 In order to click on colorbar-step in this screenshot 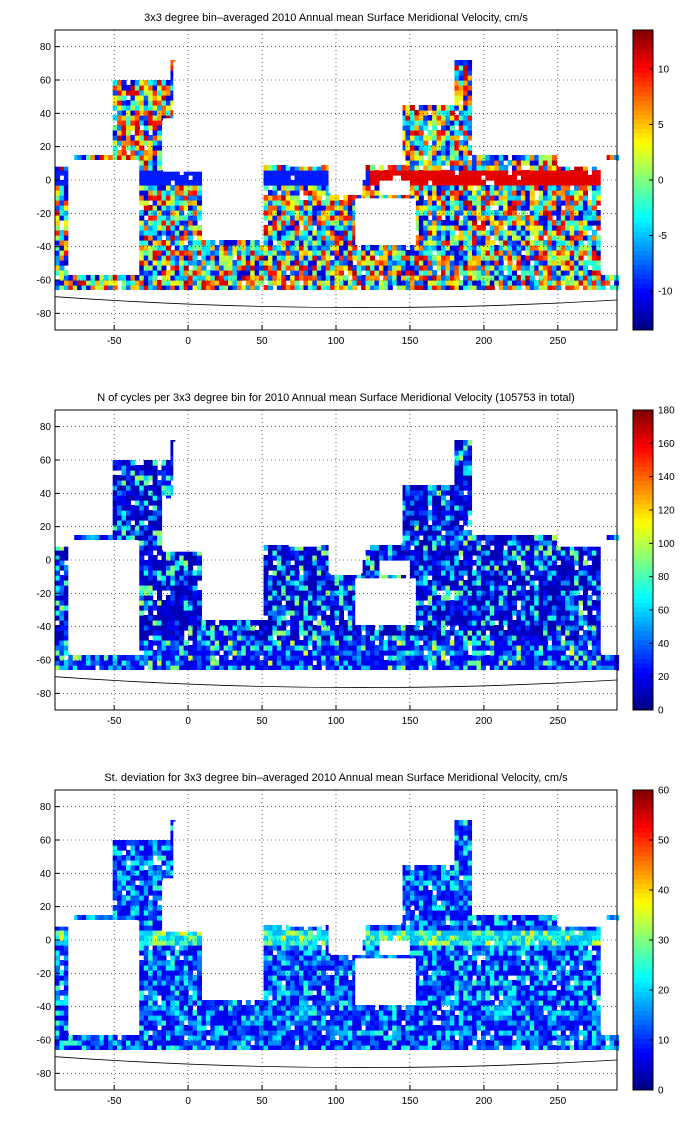, I will do `click(643, 112)`.